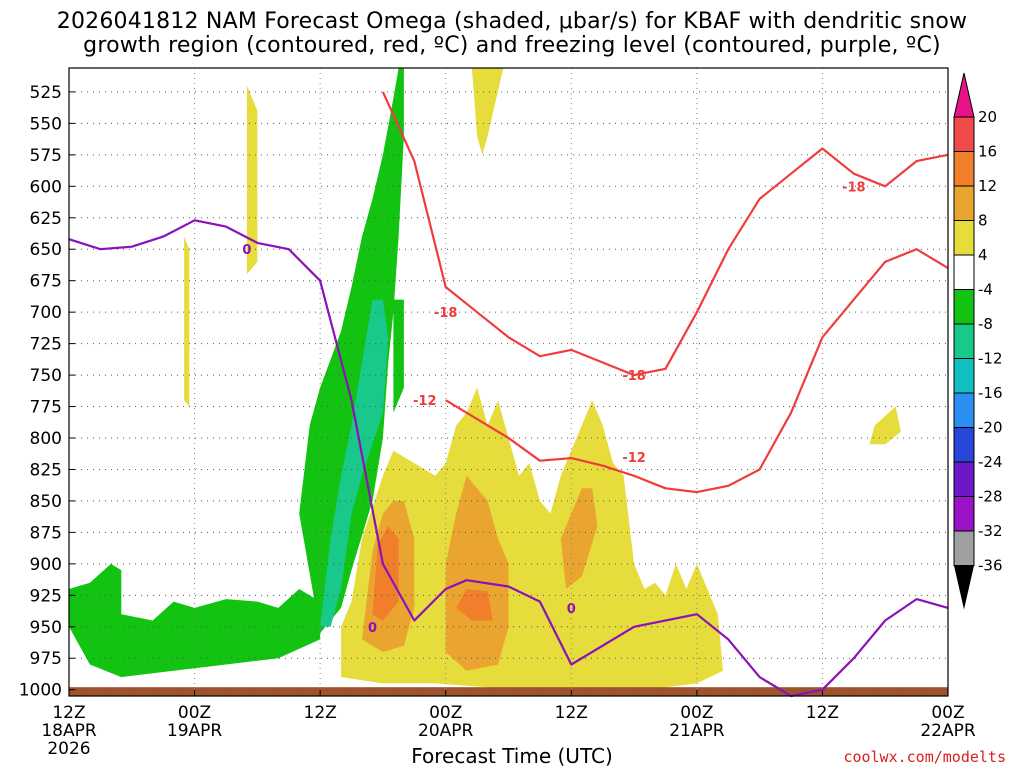 Image resolution: width=1024 pixels, height=768 pixels. Describe the element at coordinates (964, 587) in the screenshot. I see `colorbar-bottom-arrow` at that location.